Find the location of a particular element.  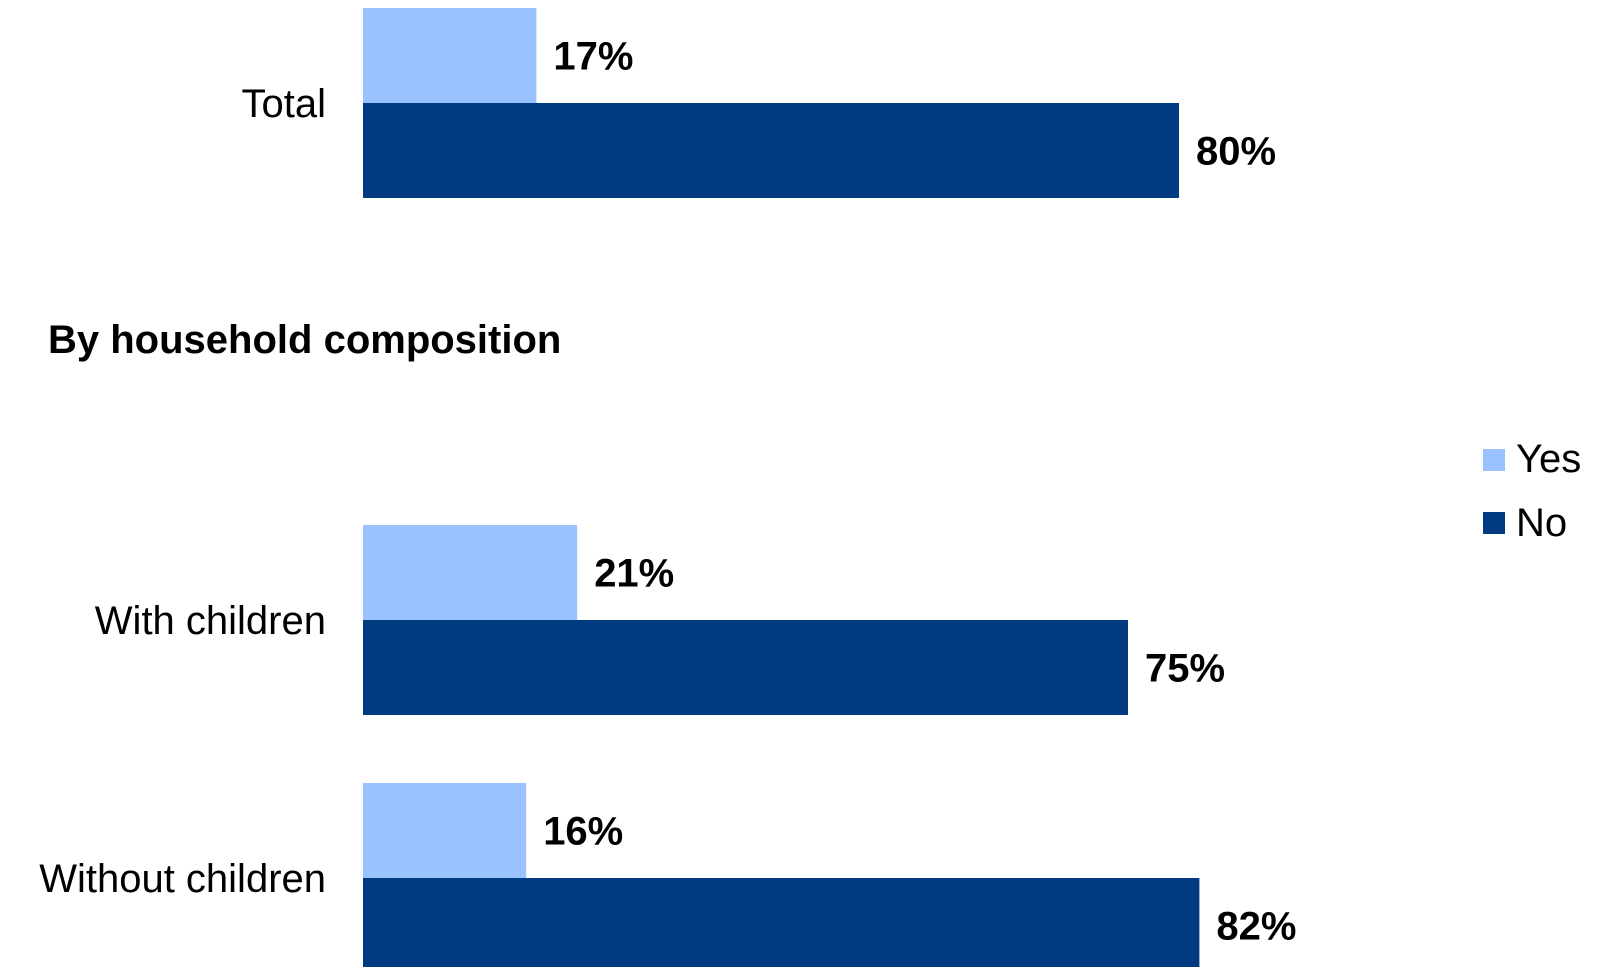

data-label-no-without-children: 82% is located at coordinates (1256, 927).